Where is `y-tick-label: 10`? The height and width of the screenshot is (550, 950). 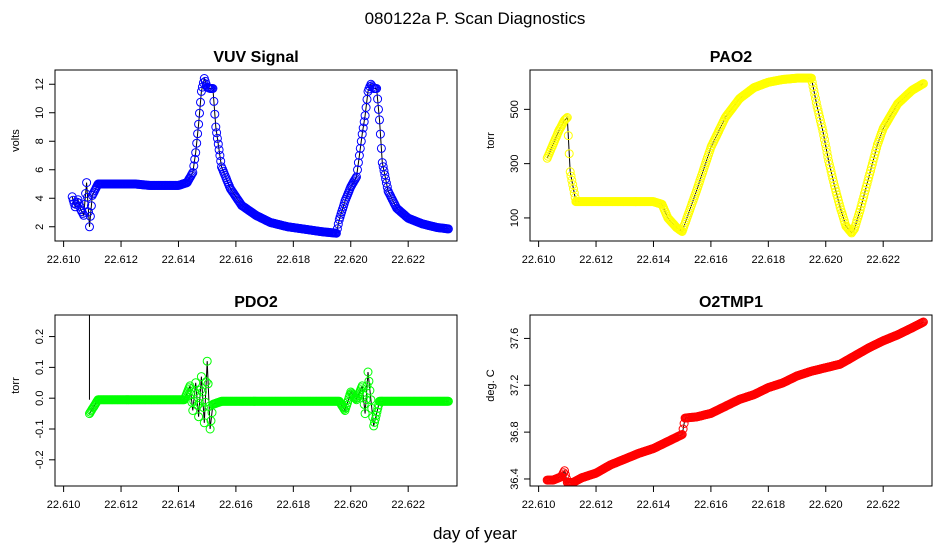 y-tick-label: 10 is located at coordinates (40, 113).